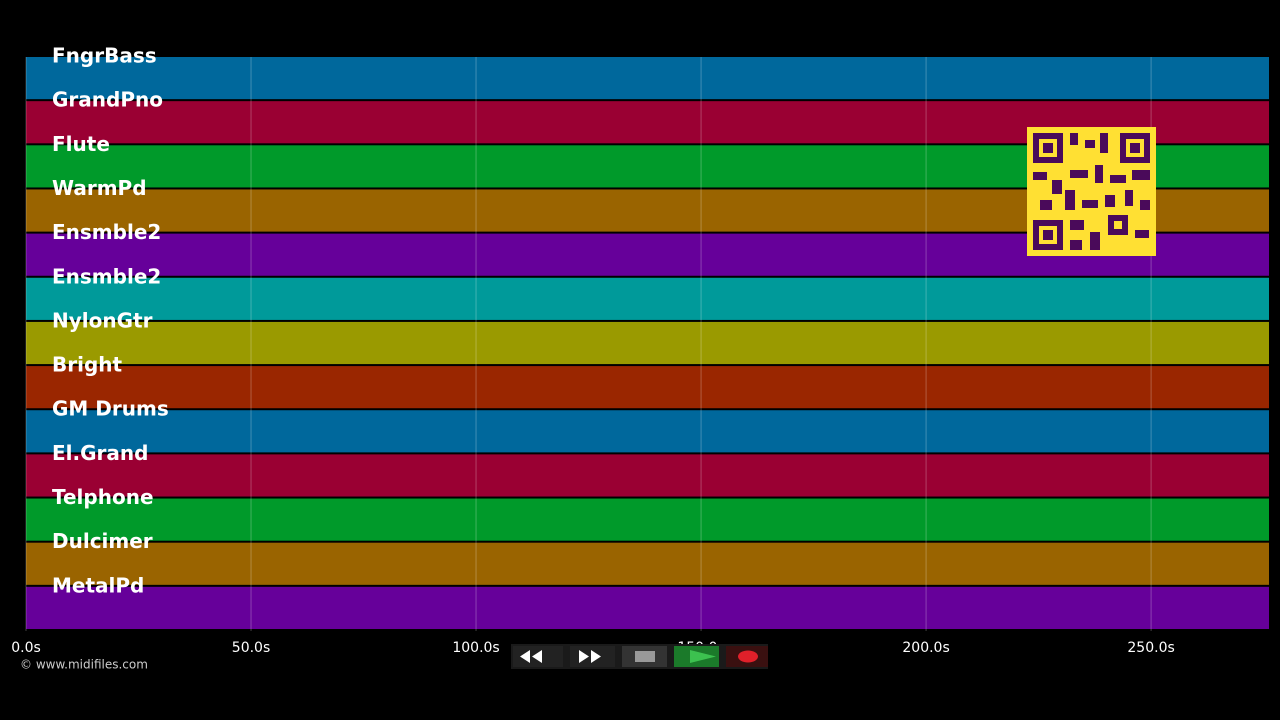 This screenshot has height=720, width=1280. I want to click on track-label: Bright, so click(87, 365).